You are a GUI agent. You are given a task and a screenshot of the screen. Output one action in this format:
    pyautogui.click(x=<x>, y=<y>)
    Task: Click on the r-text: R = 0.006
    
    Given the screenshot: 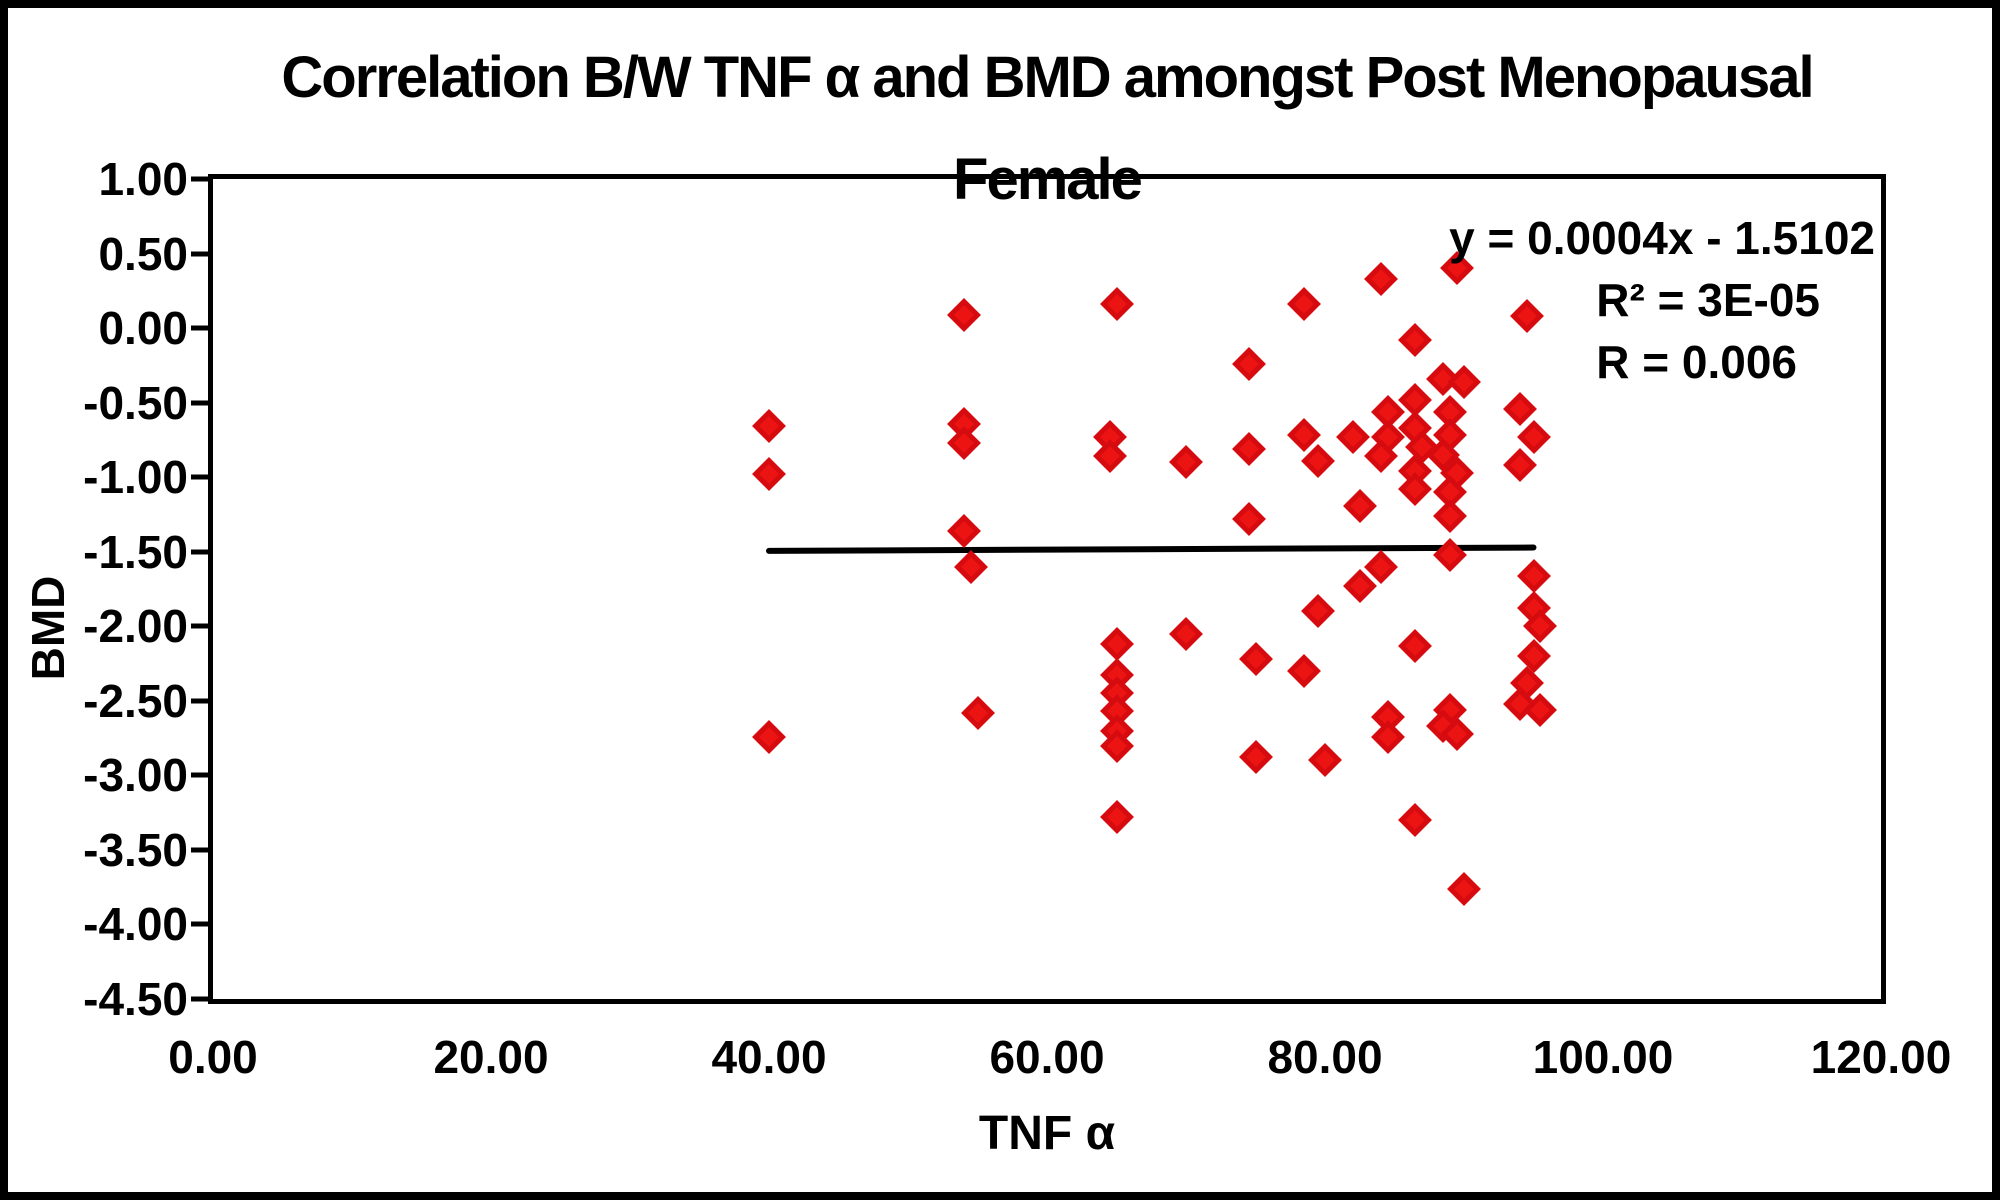 What is the action you would take?
    pyautogui.click(x=1696, y=362)
    